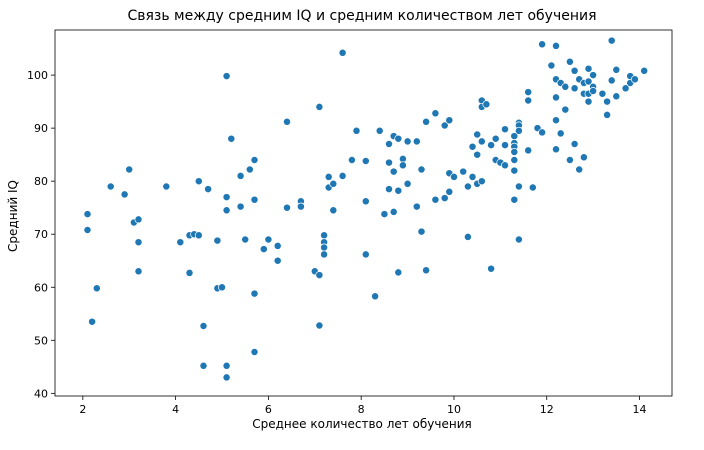 The image size is (704, 450). What do you see at coordinates (41, 234) in the screenshot?
I see `y-tick-label: 70` at bounding box center [41, 234].